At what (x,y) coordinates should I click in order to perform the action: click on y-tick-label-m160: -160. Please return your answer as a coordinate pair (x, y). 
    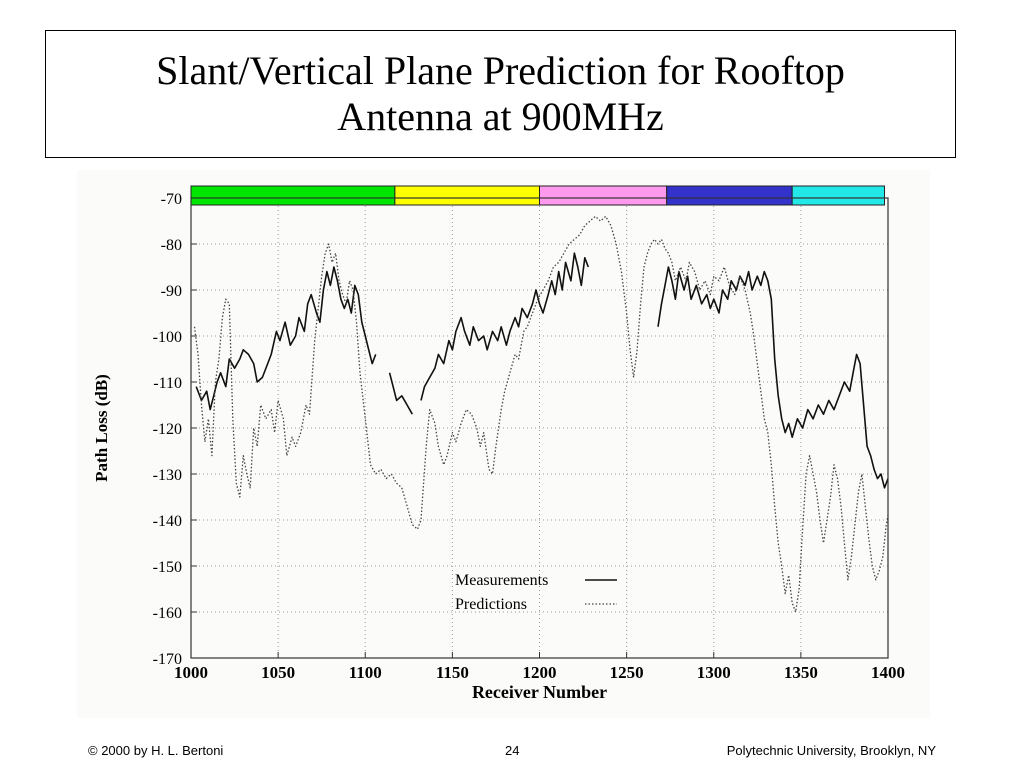
    Looking at the image, I should click on (167, 613).